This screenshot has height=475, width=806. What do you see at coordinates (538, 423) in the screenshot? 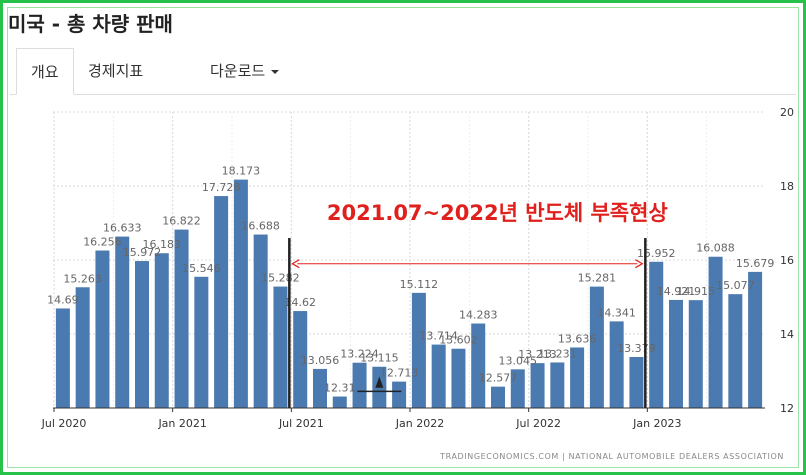
I see `x-tick-label: Jul 2022` at bounding box center [538, 423].